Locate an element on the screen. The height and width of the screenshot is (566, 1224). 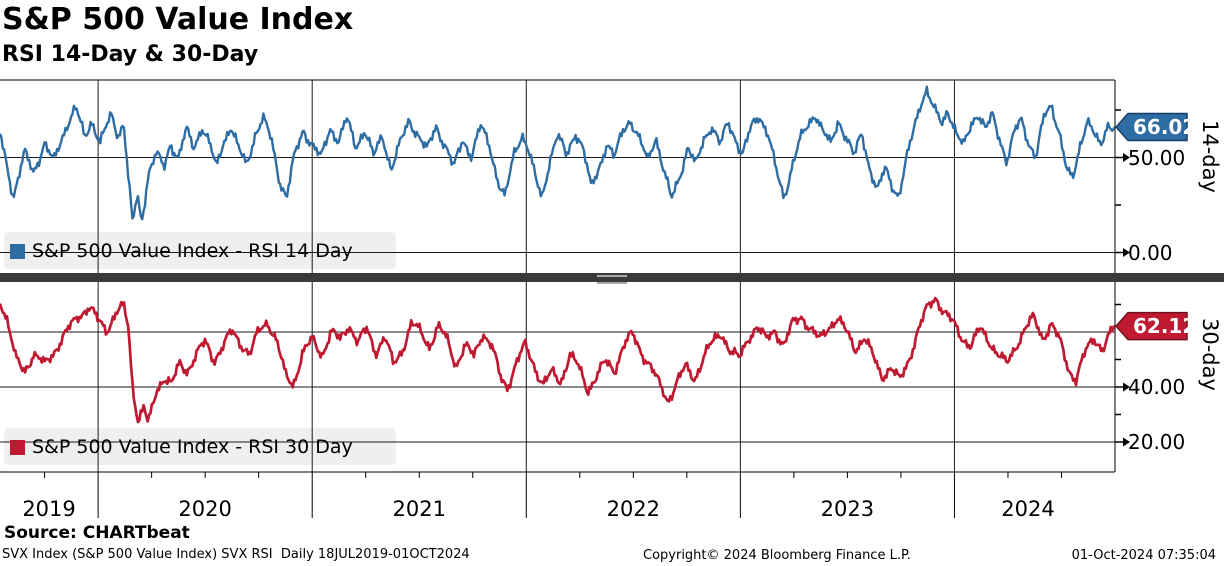
source-label: Source: CHARTbeat is located at coordinates (97, 533).